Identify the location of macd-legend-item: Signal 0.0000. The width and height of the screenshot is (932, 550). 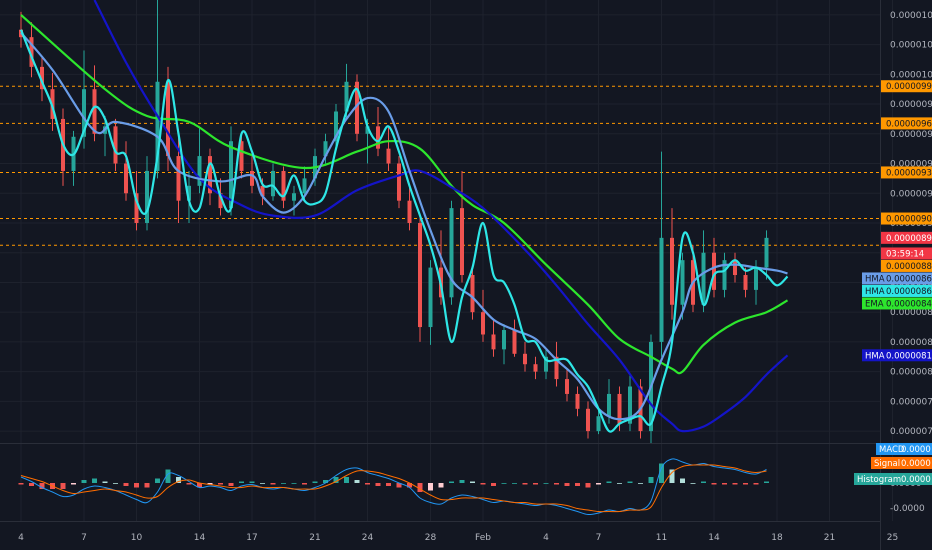
(901, 463).